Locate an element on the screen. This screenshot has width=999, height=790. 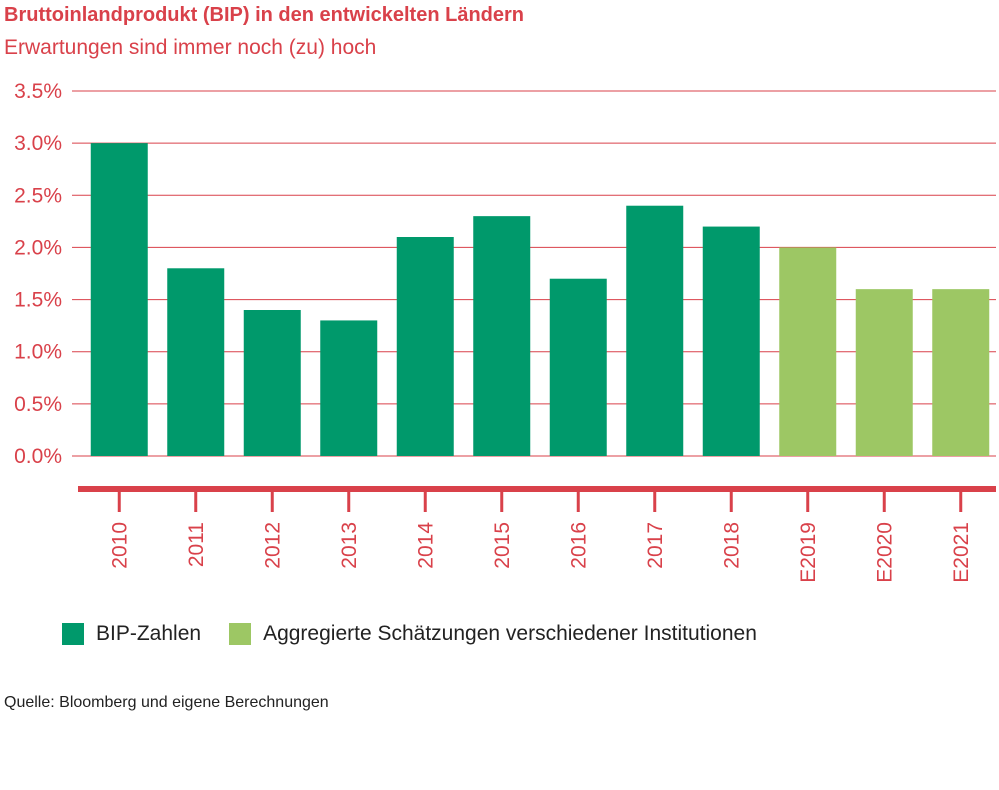
y-tick-label: 1.5% is located at coordinates (38, 300).